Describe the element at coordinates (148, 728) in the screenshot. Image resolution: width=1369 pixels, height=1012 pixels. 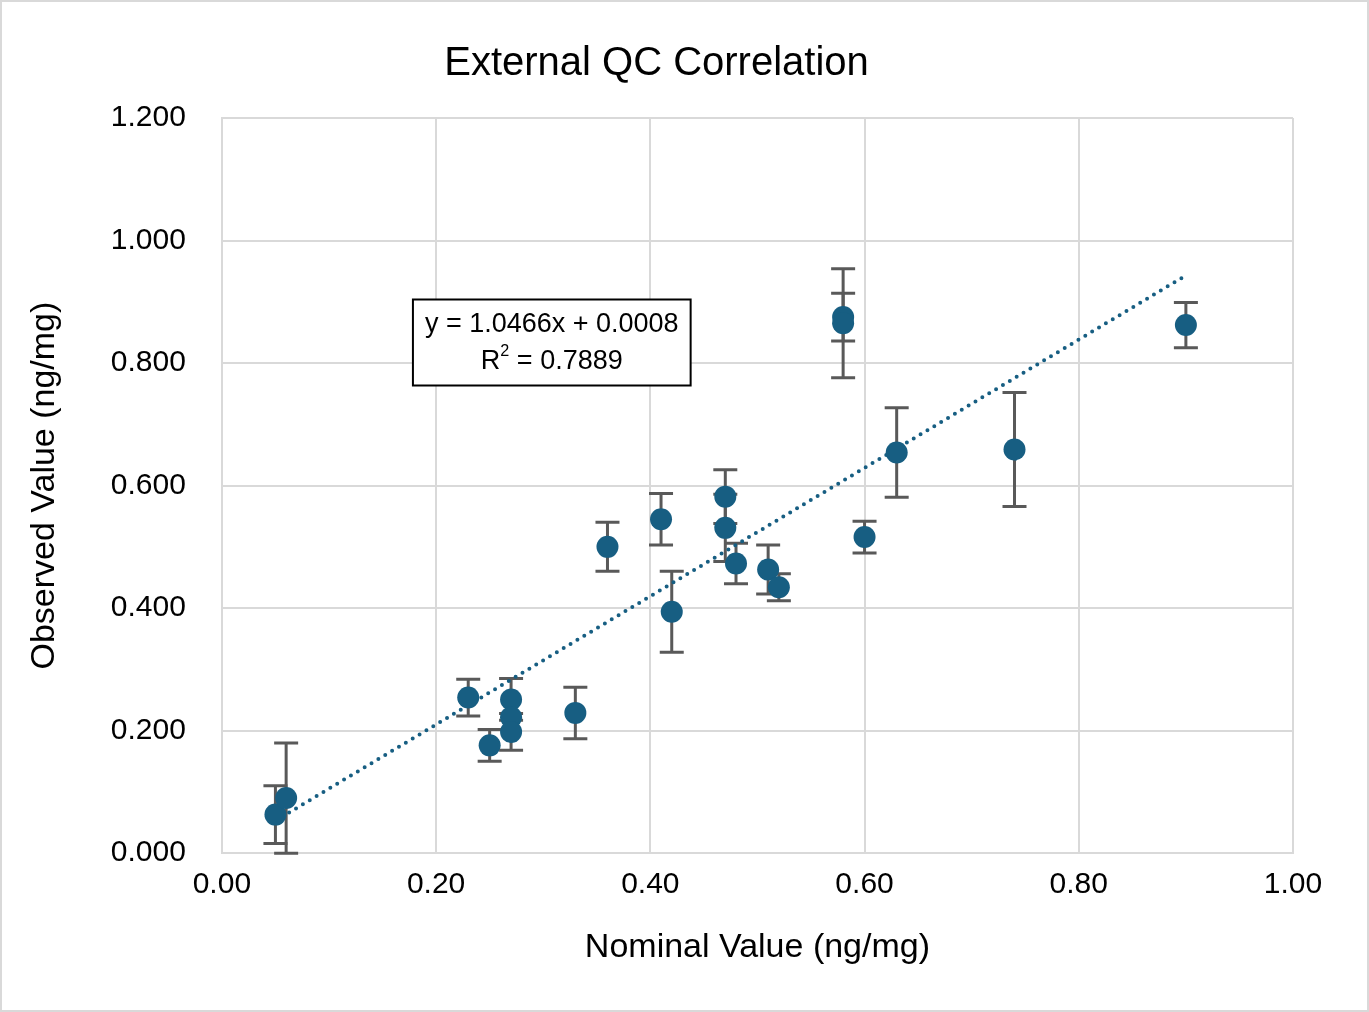
I see `y-tick-label: 0.200` at that location.